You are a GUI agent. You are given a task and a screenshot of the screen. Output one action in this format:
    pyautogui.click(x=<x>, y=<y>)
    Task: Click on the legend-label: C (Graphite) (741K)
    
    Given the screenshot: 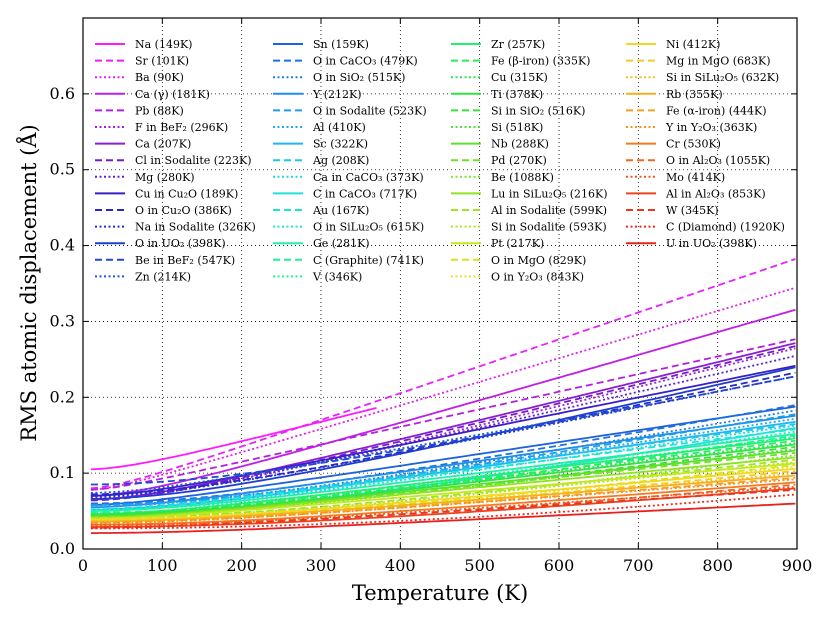 What is the action you would take?
    pyautogui.click(x=368, y=260)
    